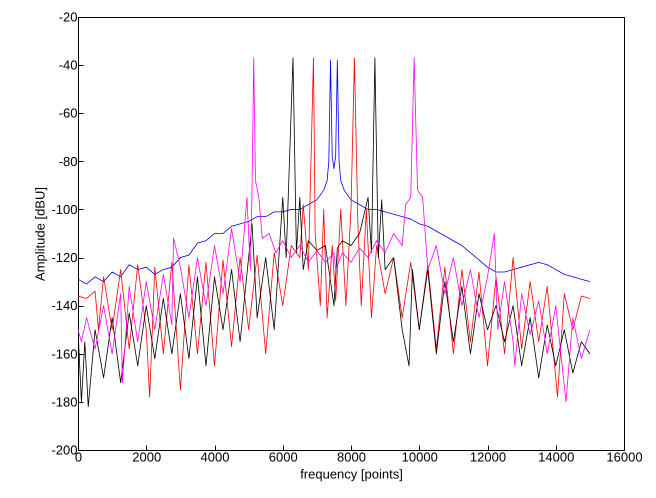 The height and width of the screenshot is (498, 656). I want to click on x-tick-label: 6000, so click(283, 457).